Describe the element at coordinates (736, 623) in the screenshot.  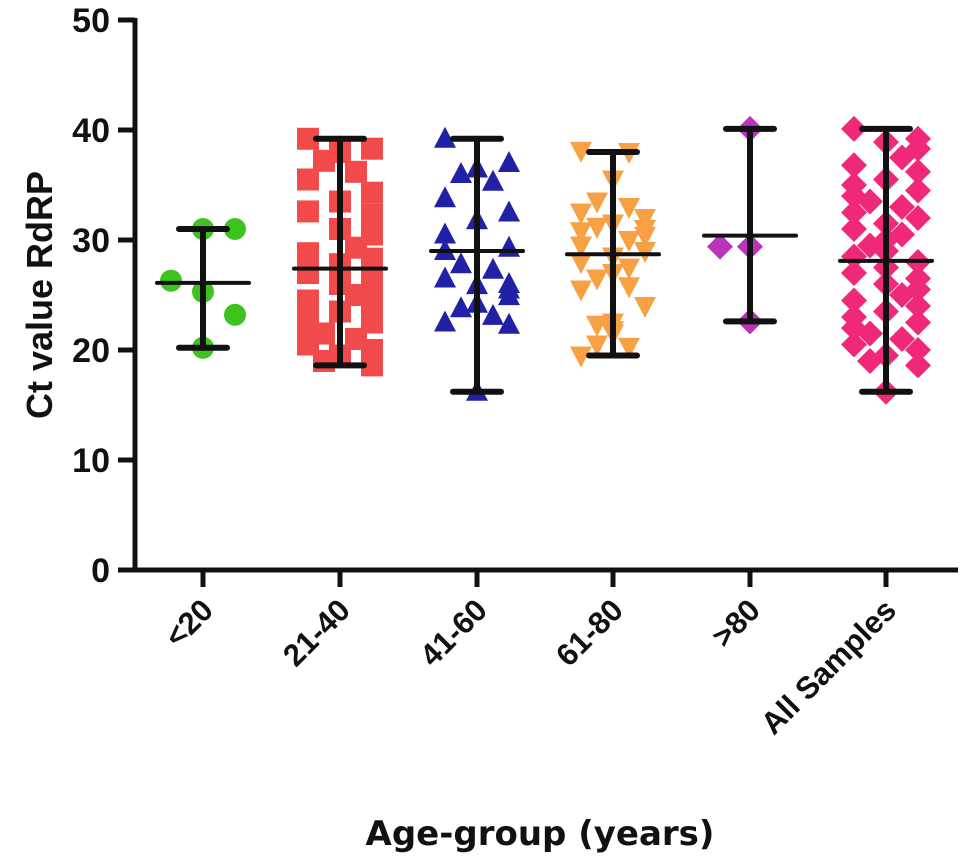
I see `x-tick-label: >80` at that location.